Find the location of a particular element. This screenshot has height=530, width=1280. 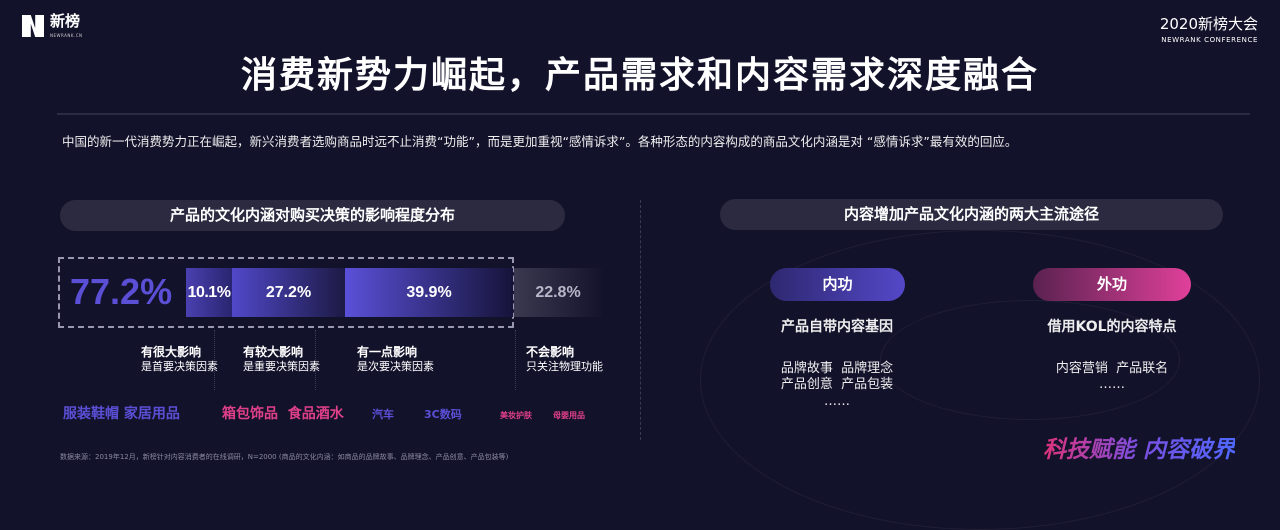

section-divider is located at coordinates (640, 320).